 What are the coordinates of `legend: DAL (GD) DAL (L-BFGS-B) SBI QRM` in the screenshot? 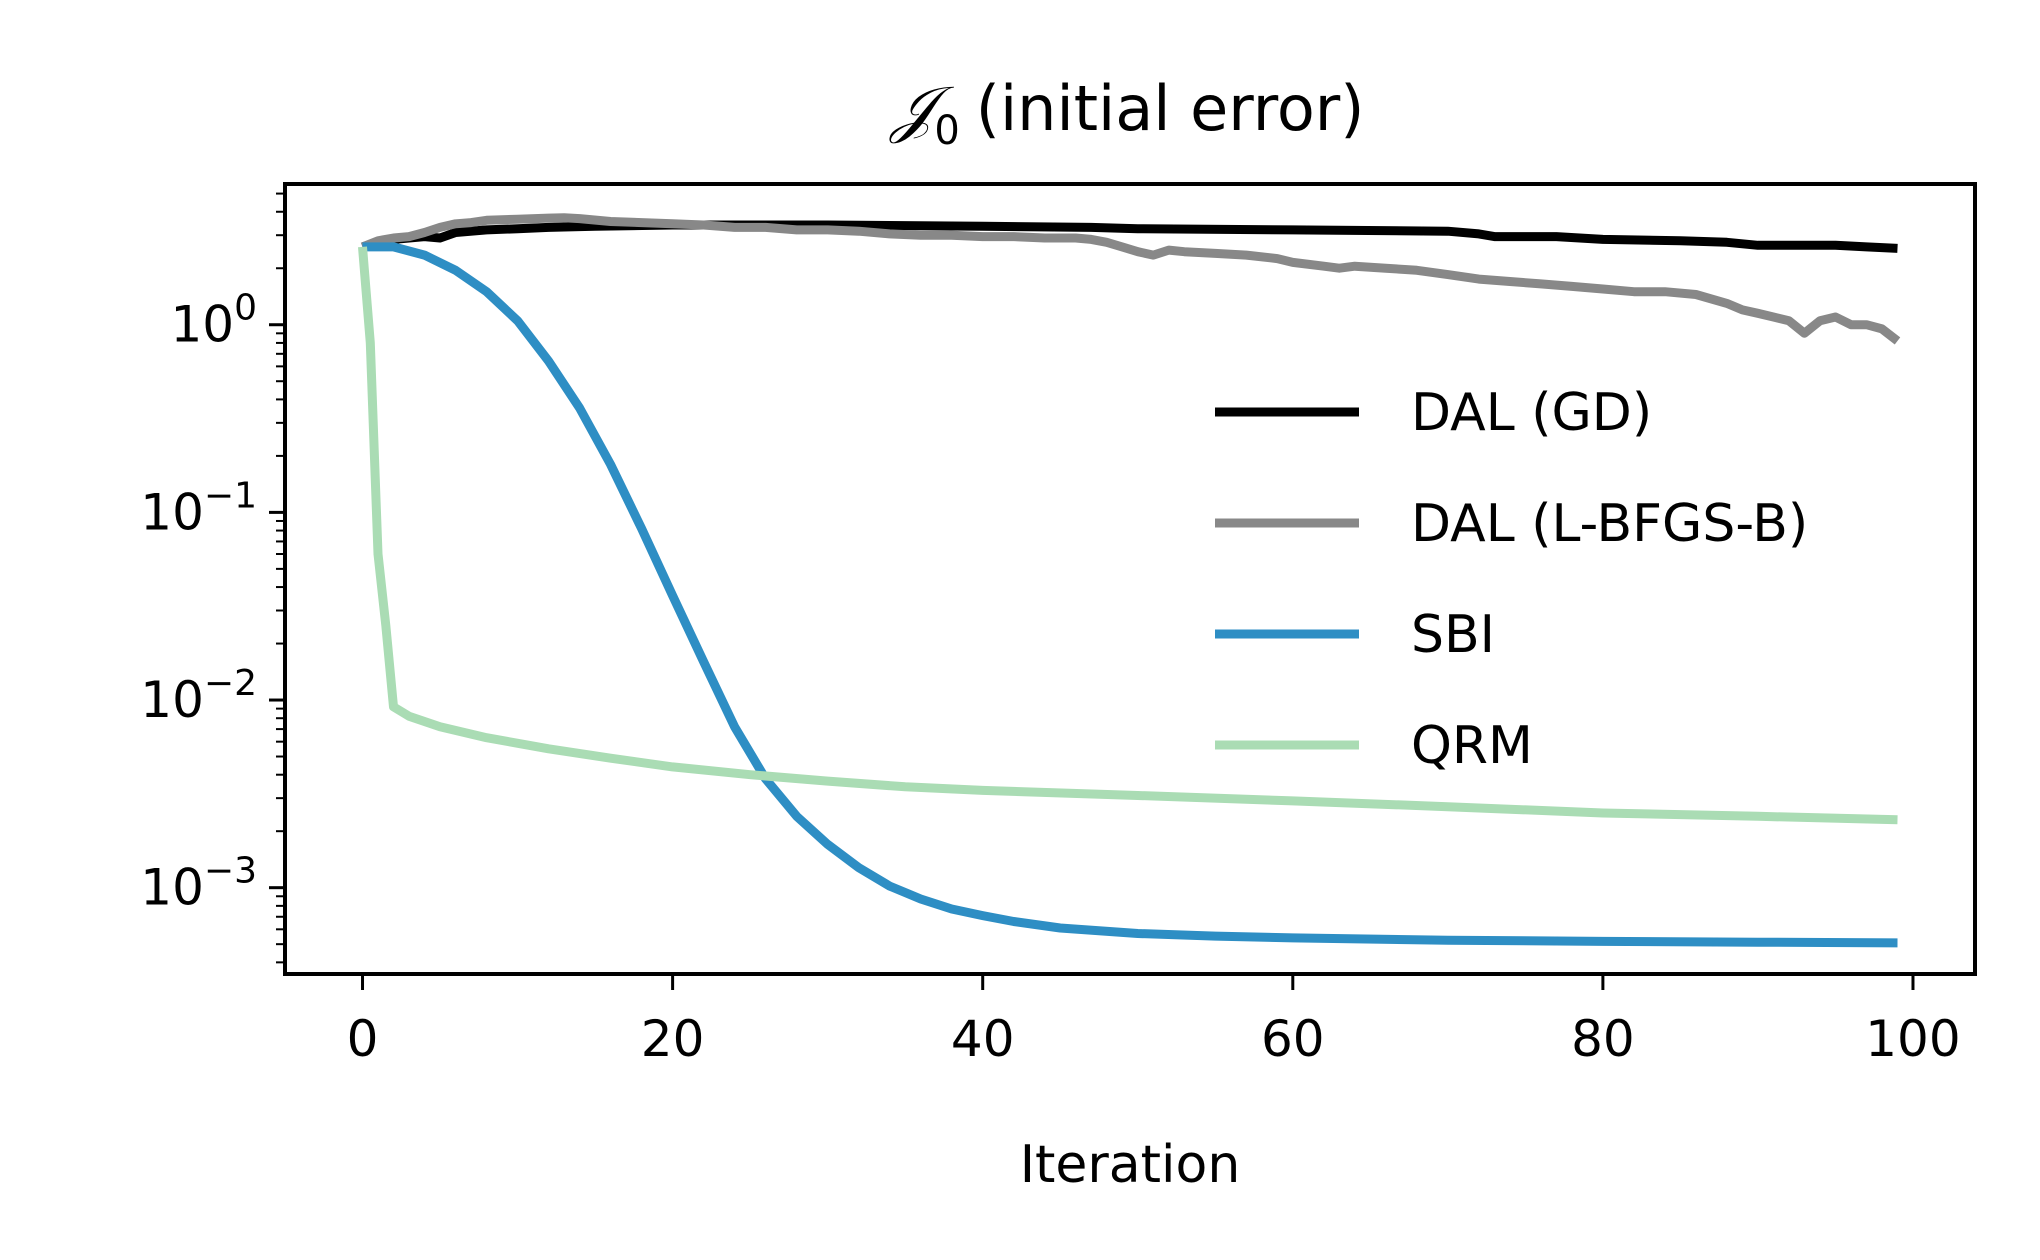 It's located at (1511, 579).